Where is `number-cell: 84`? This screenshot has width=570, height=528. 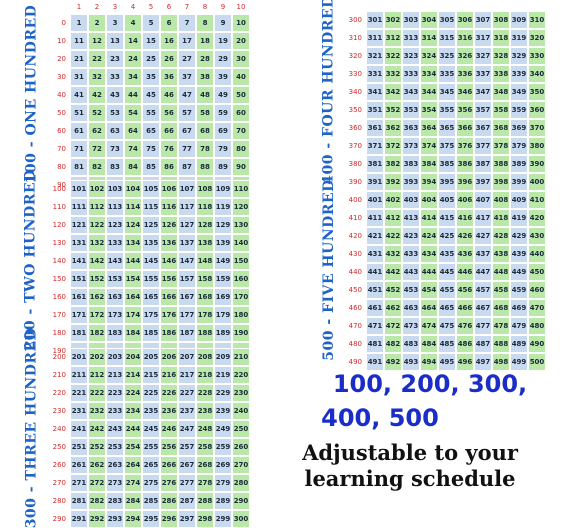
number-cell: 84 is located at coordinates (133, 167).